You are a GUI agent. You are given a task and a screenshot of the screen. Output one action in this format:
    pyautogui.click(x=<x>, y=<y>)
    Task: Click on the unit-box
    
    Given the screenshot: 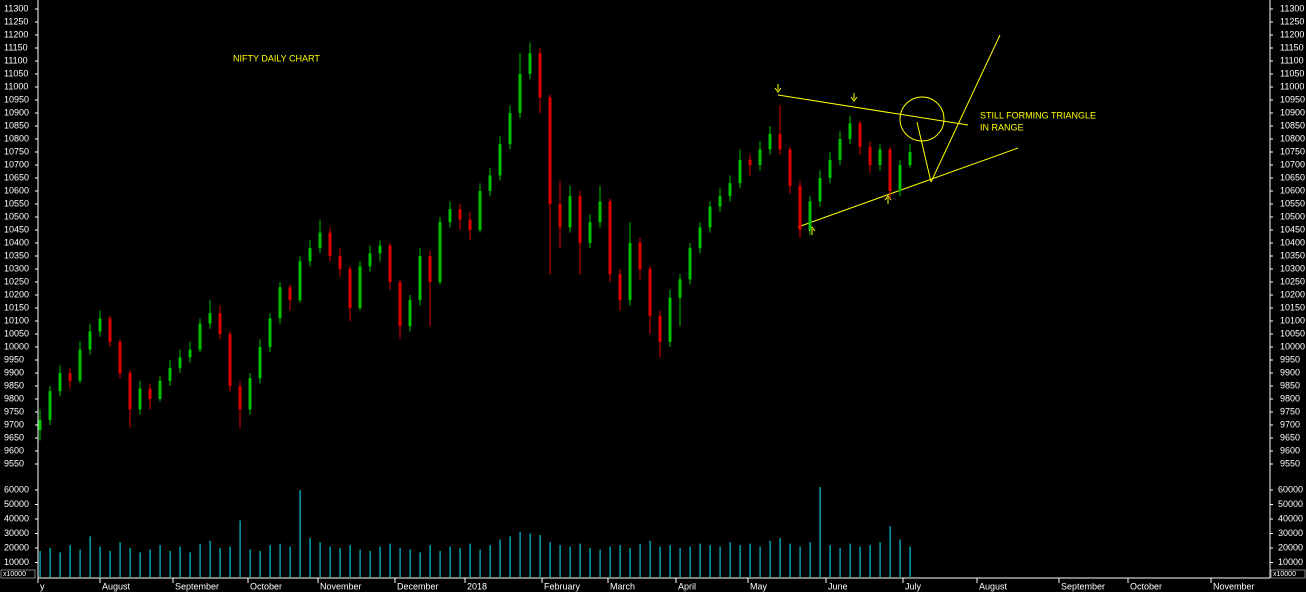 What is the action you would take?
    pyautogui.click(x=1288, y=574)
    